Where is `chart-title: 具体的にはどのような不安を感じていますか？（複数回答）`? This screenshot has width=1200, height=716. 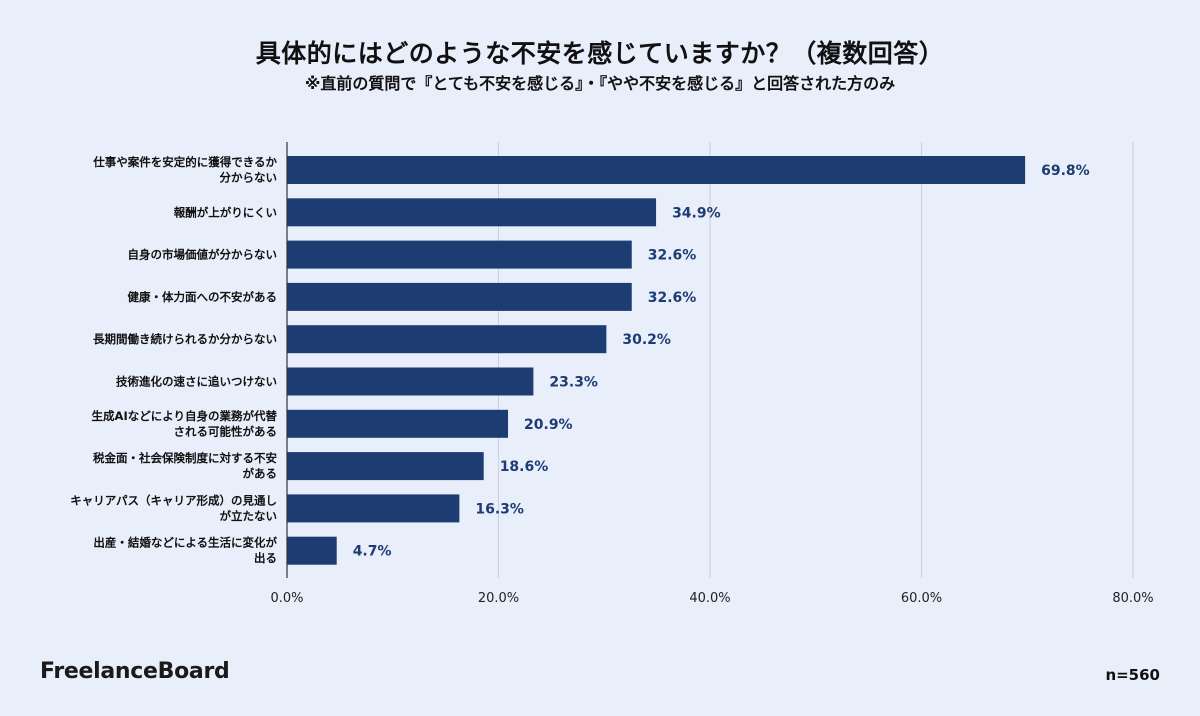 chart-title: 具体的にはどのような不安を感じていますか？（複数回答） is located at coordinates (600, 53).